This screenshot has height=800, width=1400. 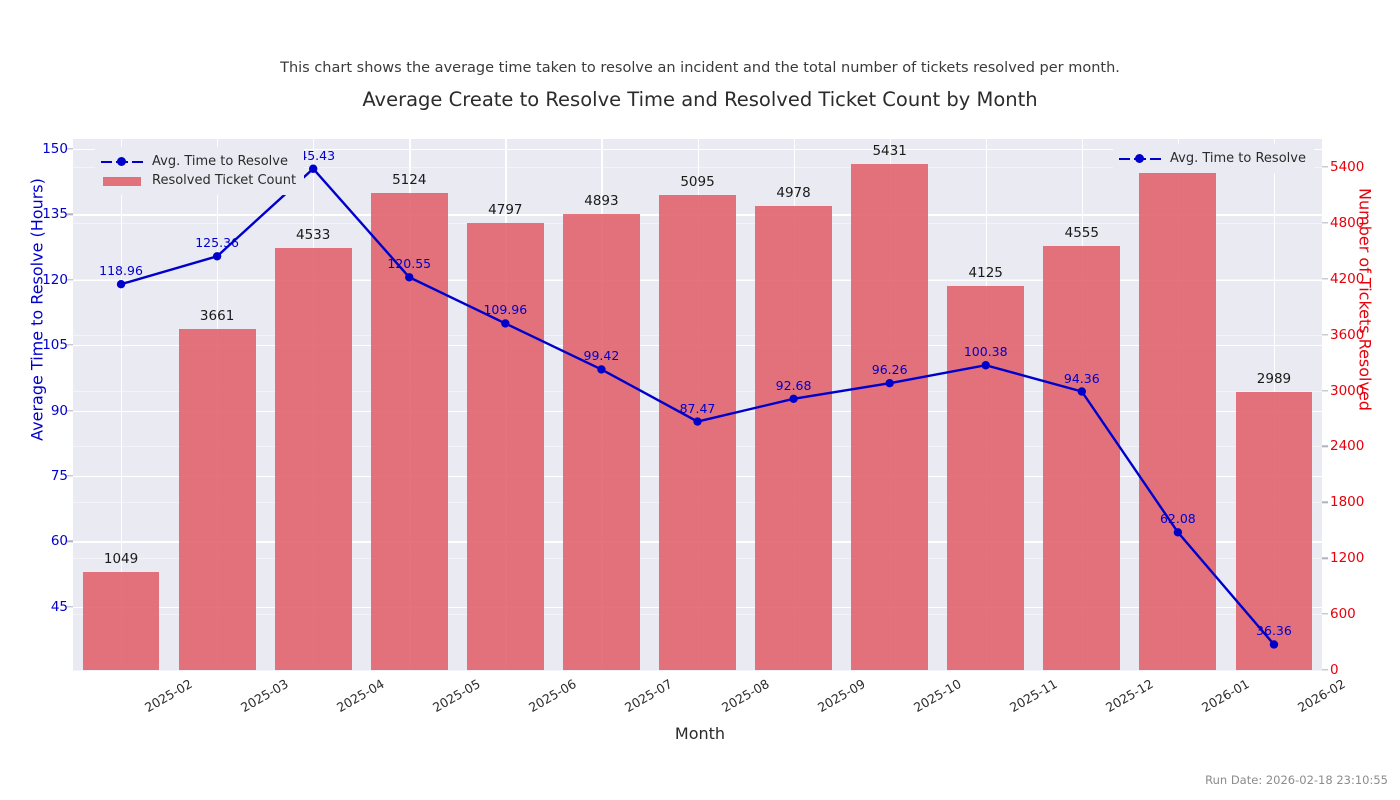 I want to click on line-value-label: 36.36, so click(x=1274, y=631).